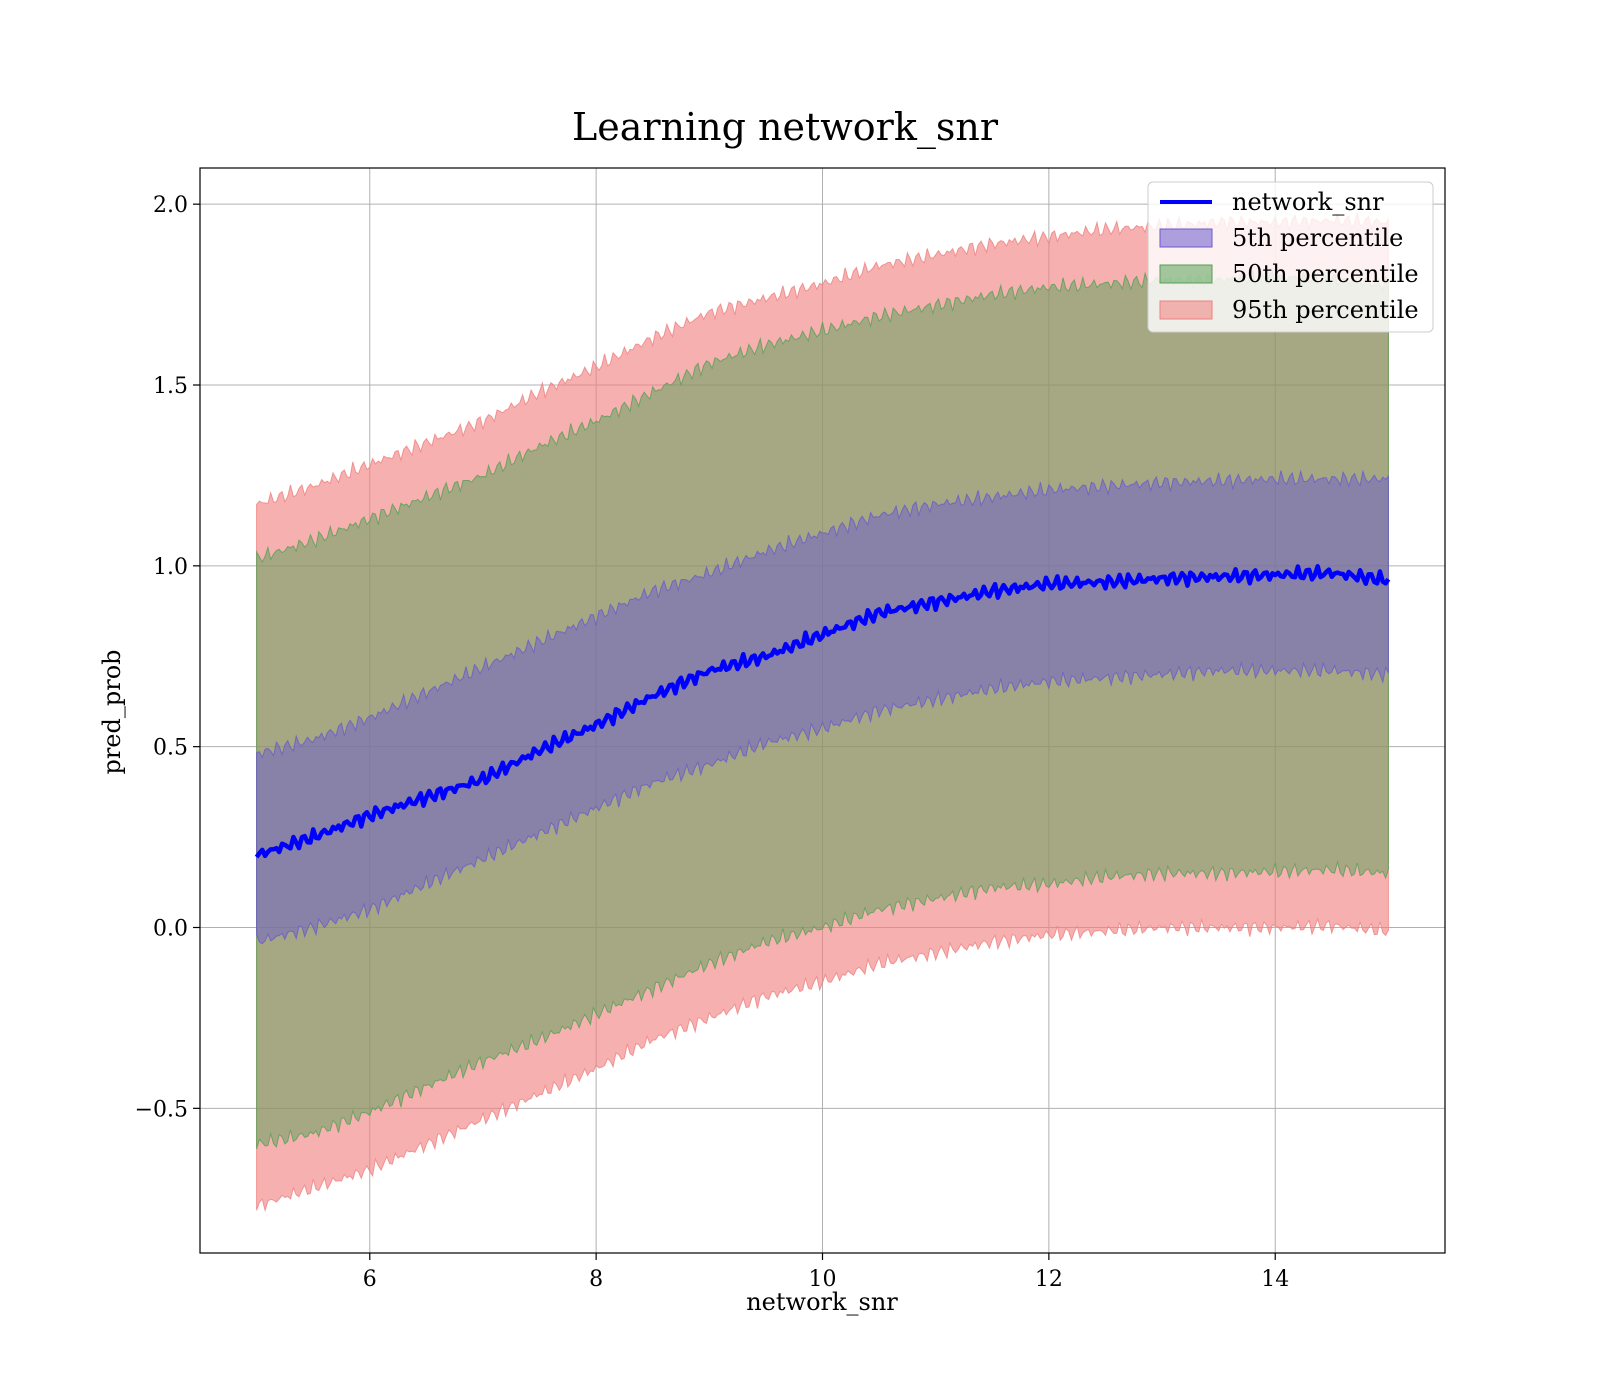  What do you see at coordinates (170, 748) in the screenshot?
I see `y-tick-label: 0.5` at bounding box center [170, 748].